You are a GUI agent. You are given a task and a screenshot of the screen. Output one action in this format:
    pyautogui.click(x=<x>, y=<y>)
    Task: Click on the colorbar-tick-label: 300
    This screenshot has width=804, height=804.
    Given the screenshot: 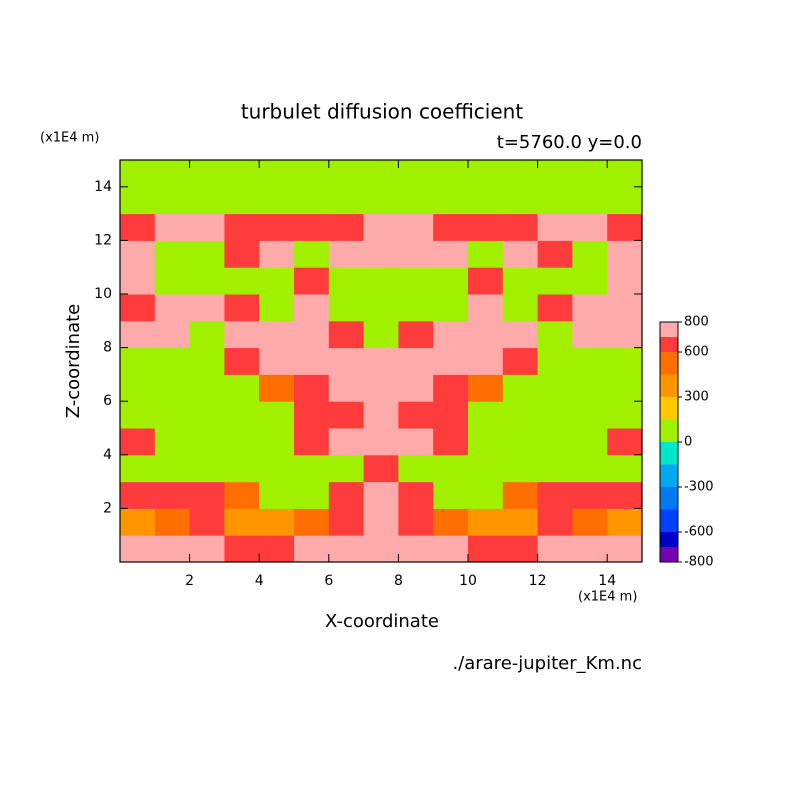 What is the action you would take?
    pyautogui.click(x=696, y=397)
    